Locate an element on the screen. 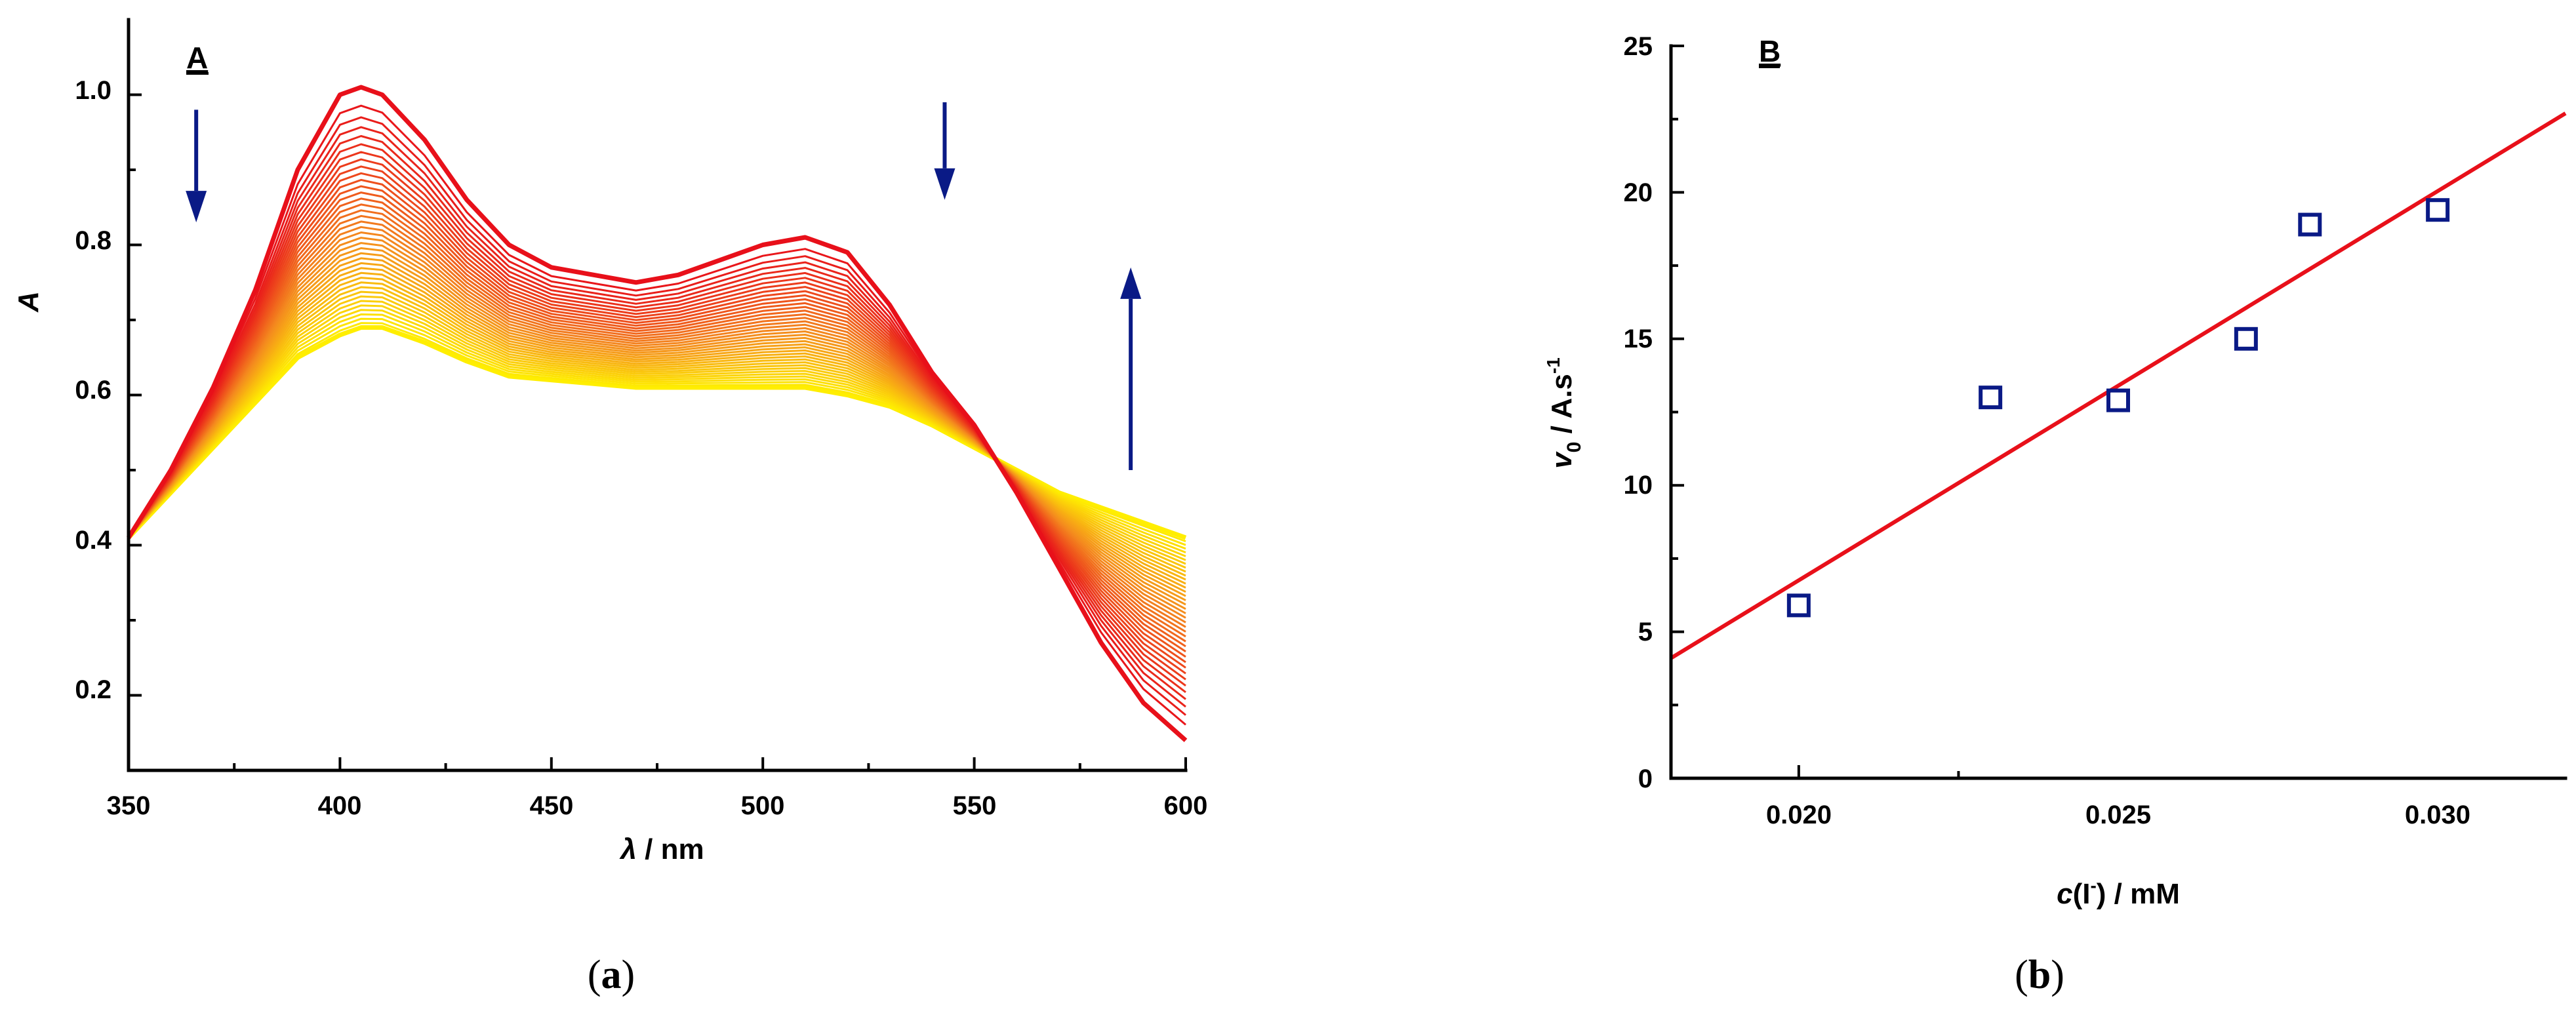  panel-b-ytick-label: 10 is located at coordinates (1638, 485).